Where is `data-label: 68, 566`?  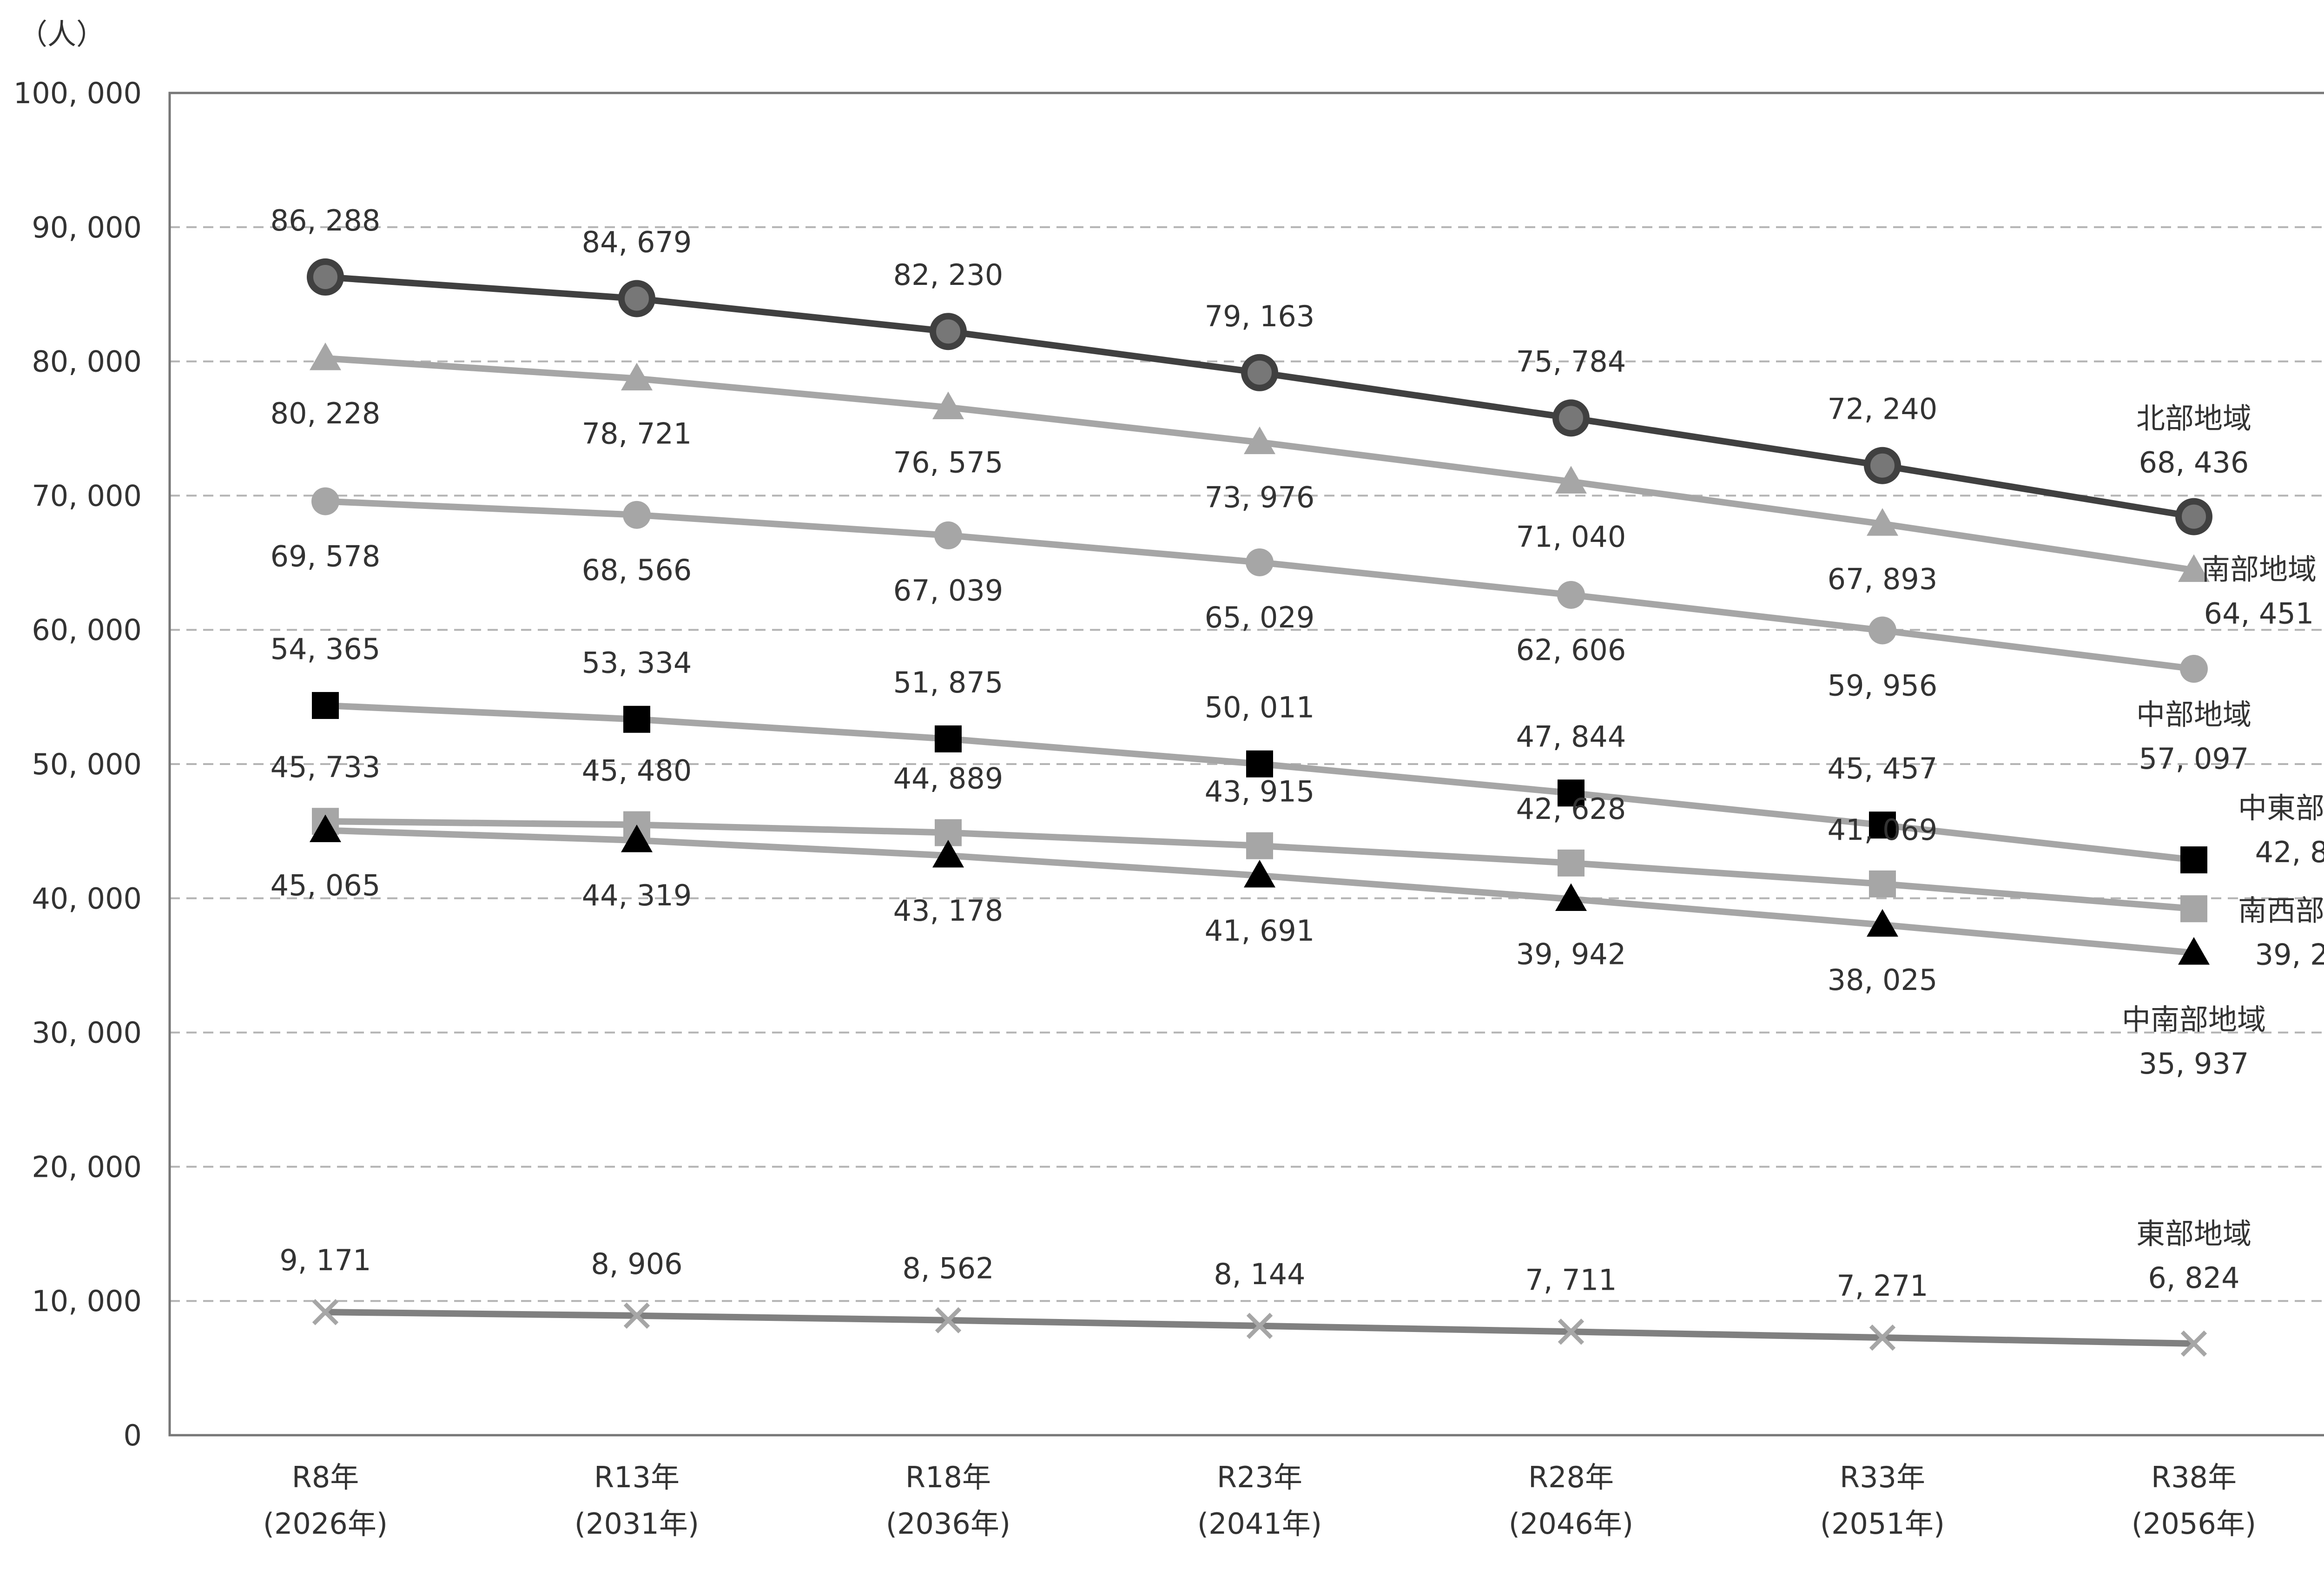
data-label: 68, 566 is located at coordinates (637, 570).